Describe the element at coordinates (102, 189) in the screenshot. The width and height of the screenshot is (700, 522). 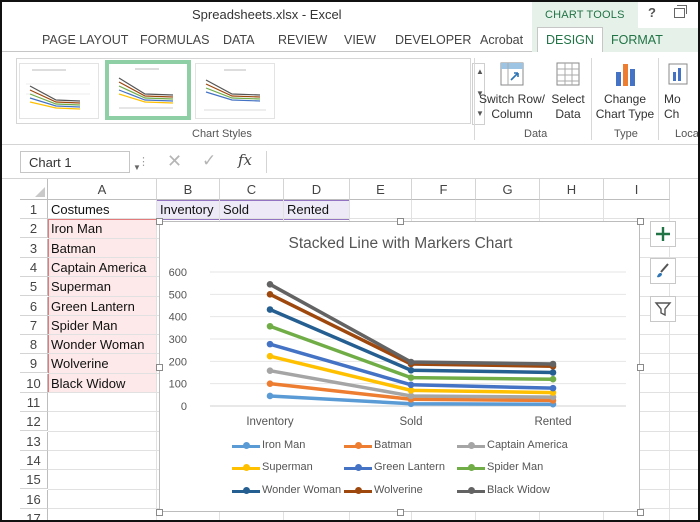
I see `column-header-a: A` at that location.